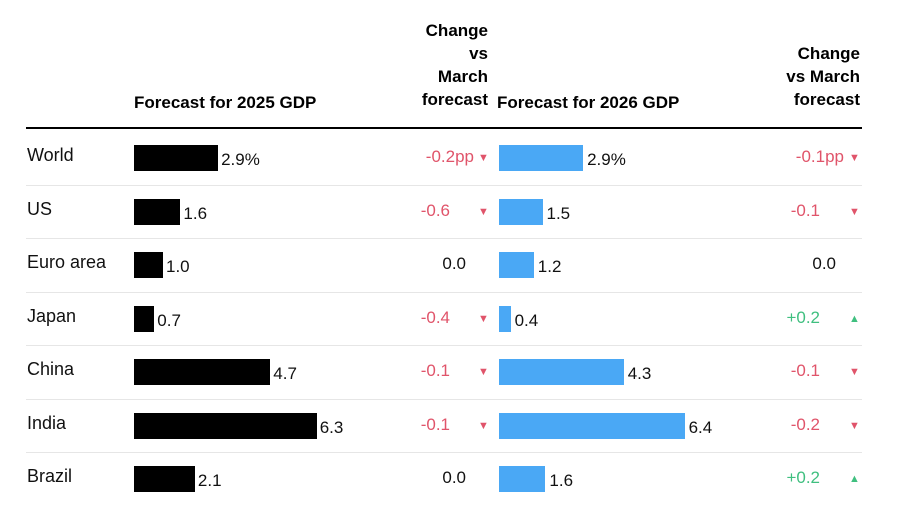  Describe the element at coordinates (444, 128) in the screenshot. I see `header-rule` at that location.